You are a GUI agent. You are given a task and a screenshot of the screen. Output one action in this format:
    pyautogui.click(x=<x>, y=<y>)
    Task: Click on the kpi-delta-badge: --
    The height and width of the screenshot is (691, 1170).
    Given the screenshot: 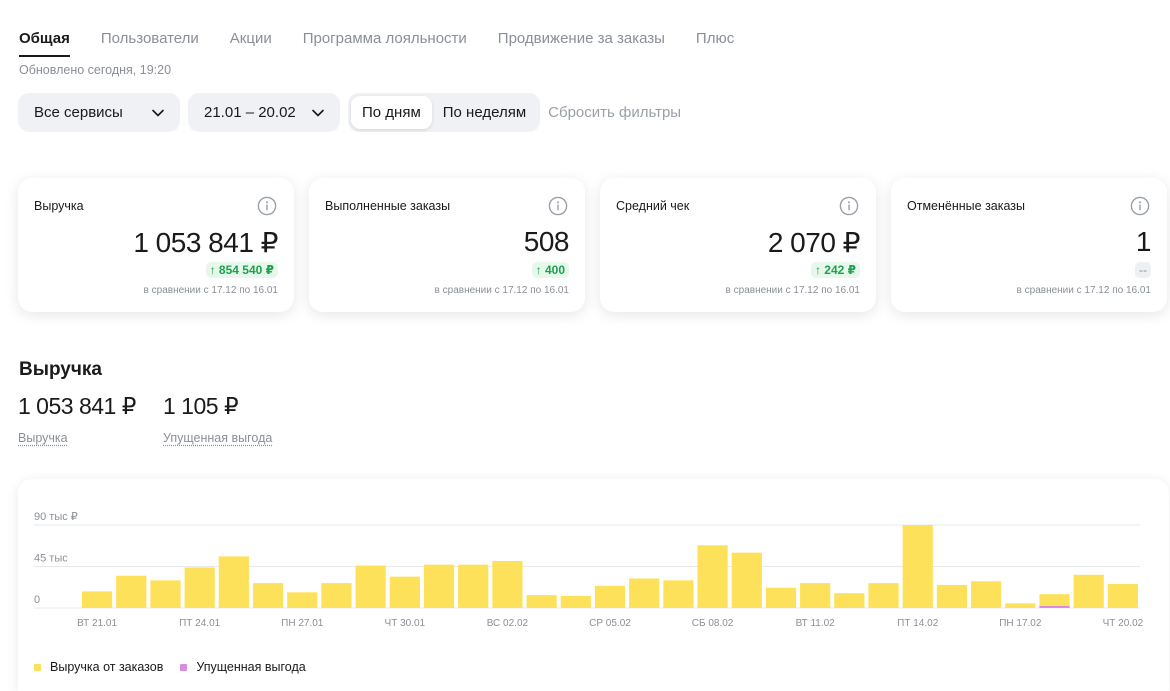 What is the action you would take?
    pyautogui.click(x=1143, y=270)
    